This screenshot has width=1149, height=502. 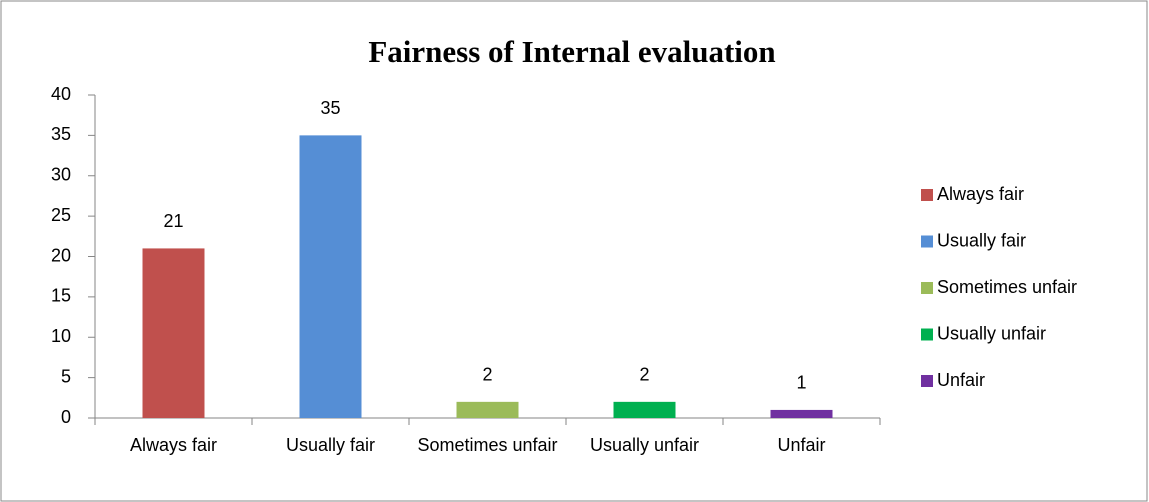 I want to click on x-tick-label: Usually unfair, so click(x=644, y=445).